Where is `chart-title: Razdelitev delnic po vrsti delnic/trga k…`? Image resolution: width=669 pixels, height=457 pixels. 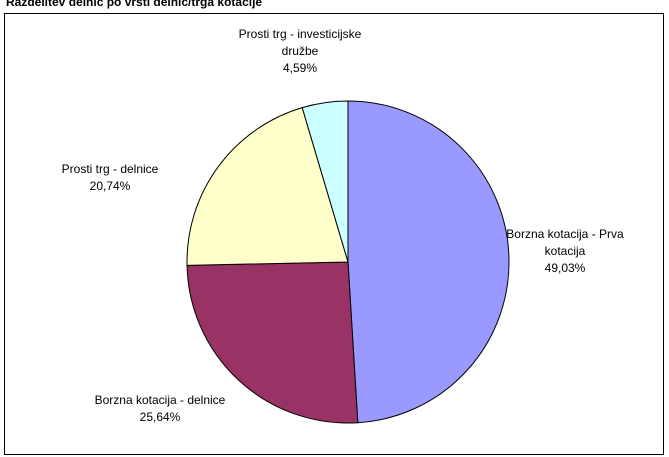
chart-title: Razdelitev delnic po vrsti delnic/trga k… is located at coordinates (134, 4).